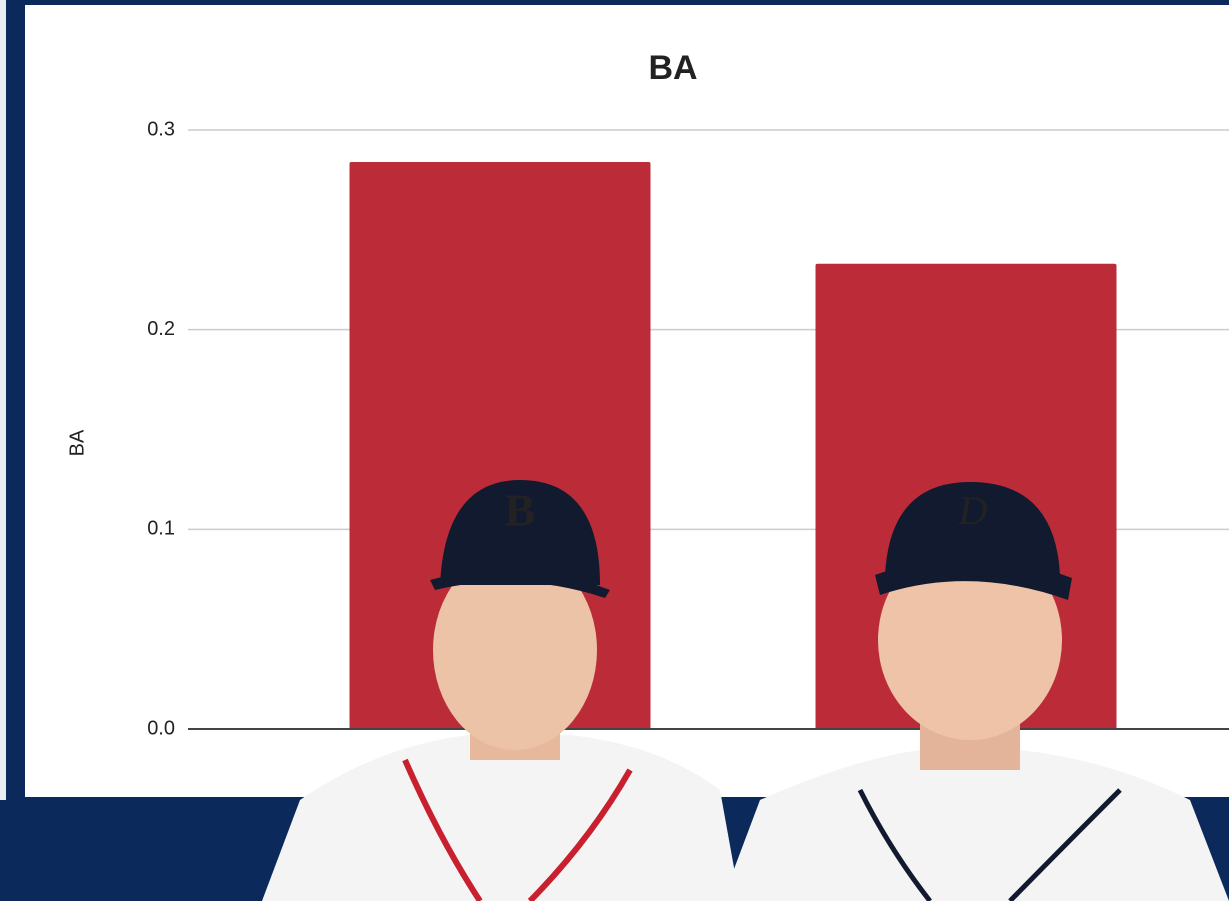 This screenshot has height=901, width=1229. I want to click on y-tick-label: 0.1, so click(161, 529).